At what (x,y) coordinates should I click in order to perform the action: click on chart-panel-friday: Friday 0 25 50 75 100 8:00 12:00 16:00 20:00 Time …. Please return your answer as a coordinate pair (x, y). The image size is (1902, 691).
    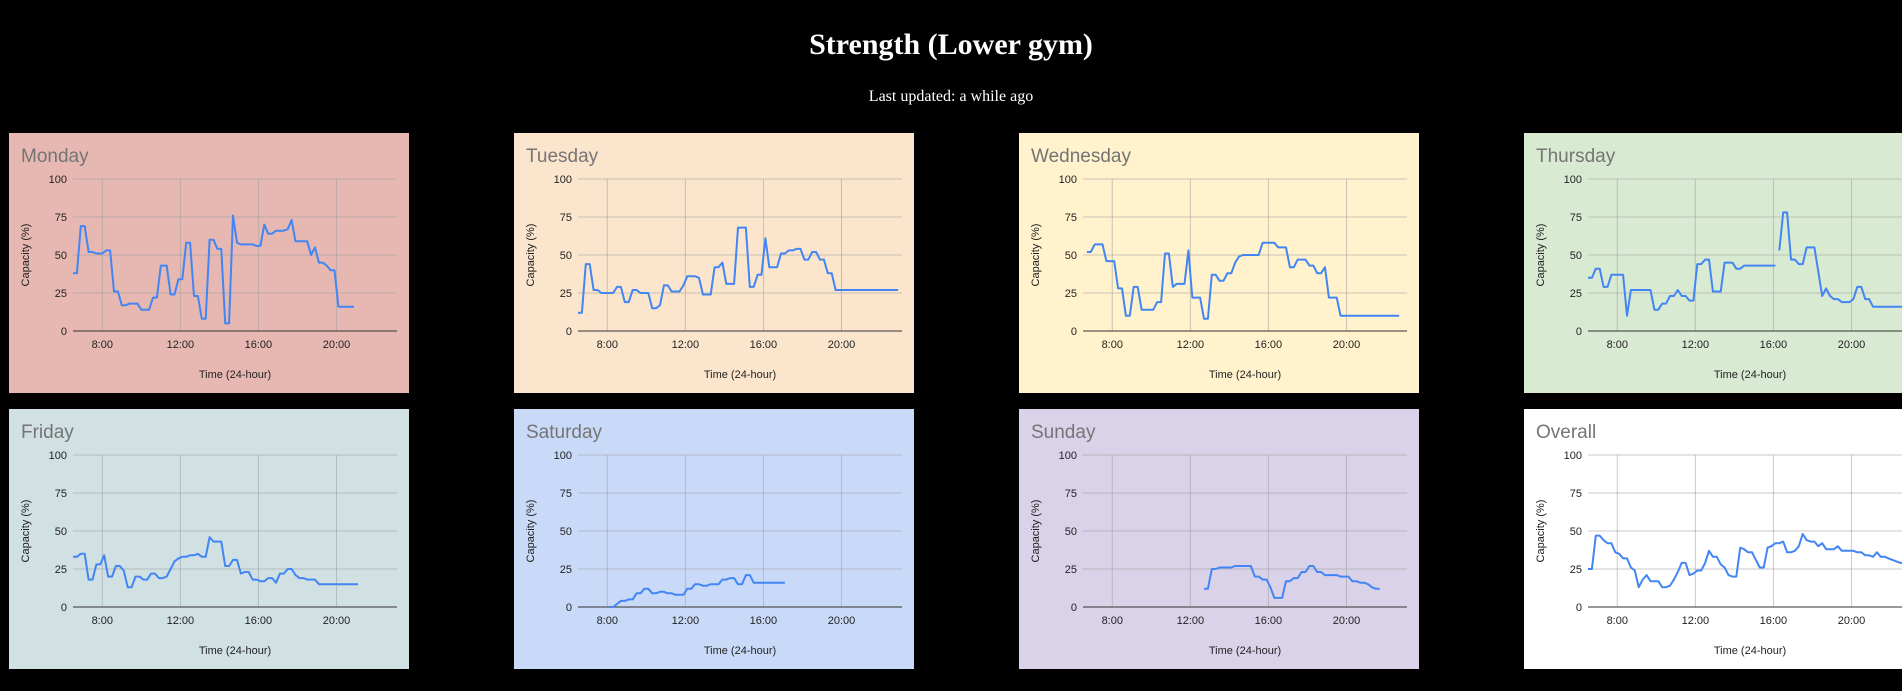
    Looking at the image, I should click on (209, 539).